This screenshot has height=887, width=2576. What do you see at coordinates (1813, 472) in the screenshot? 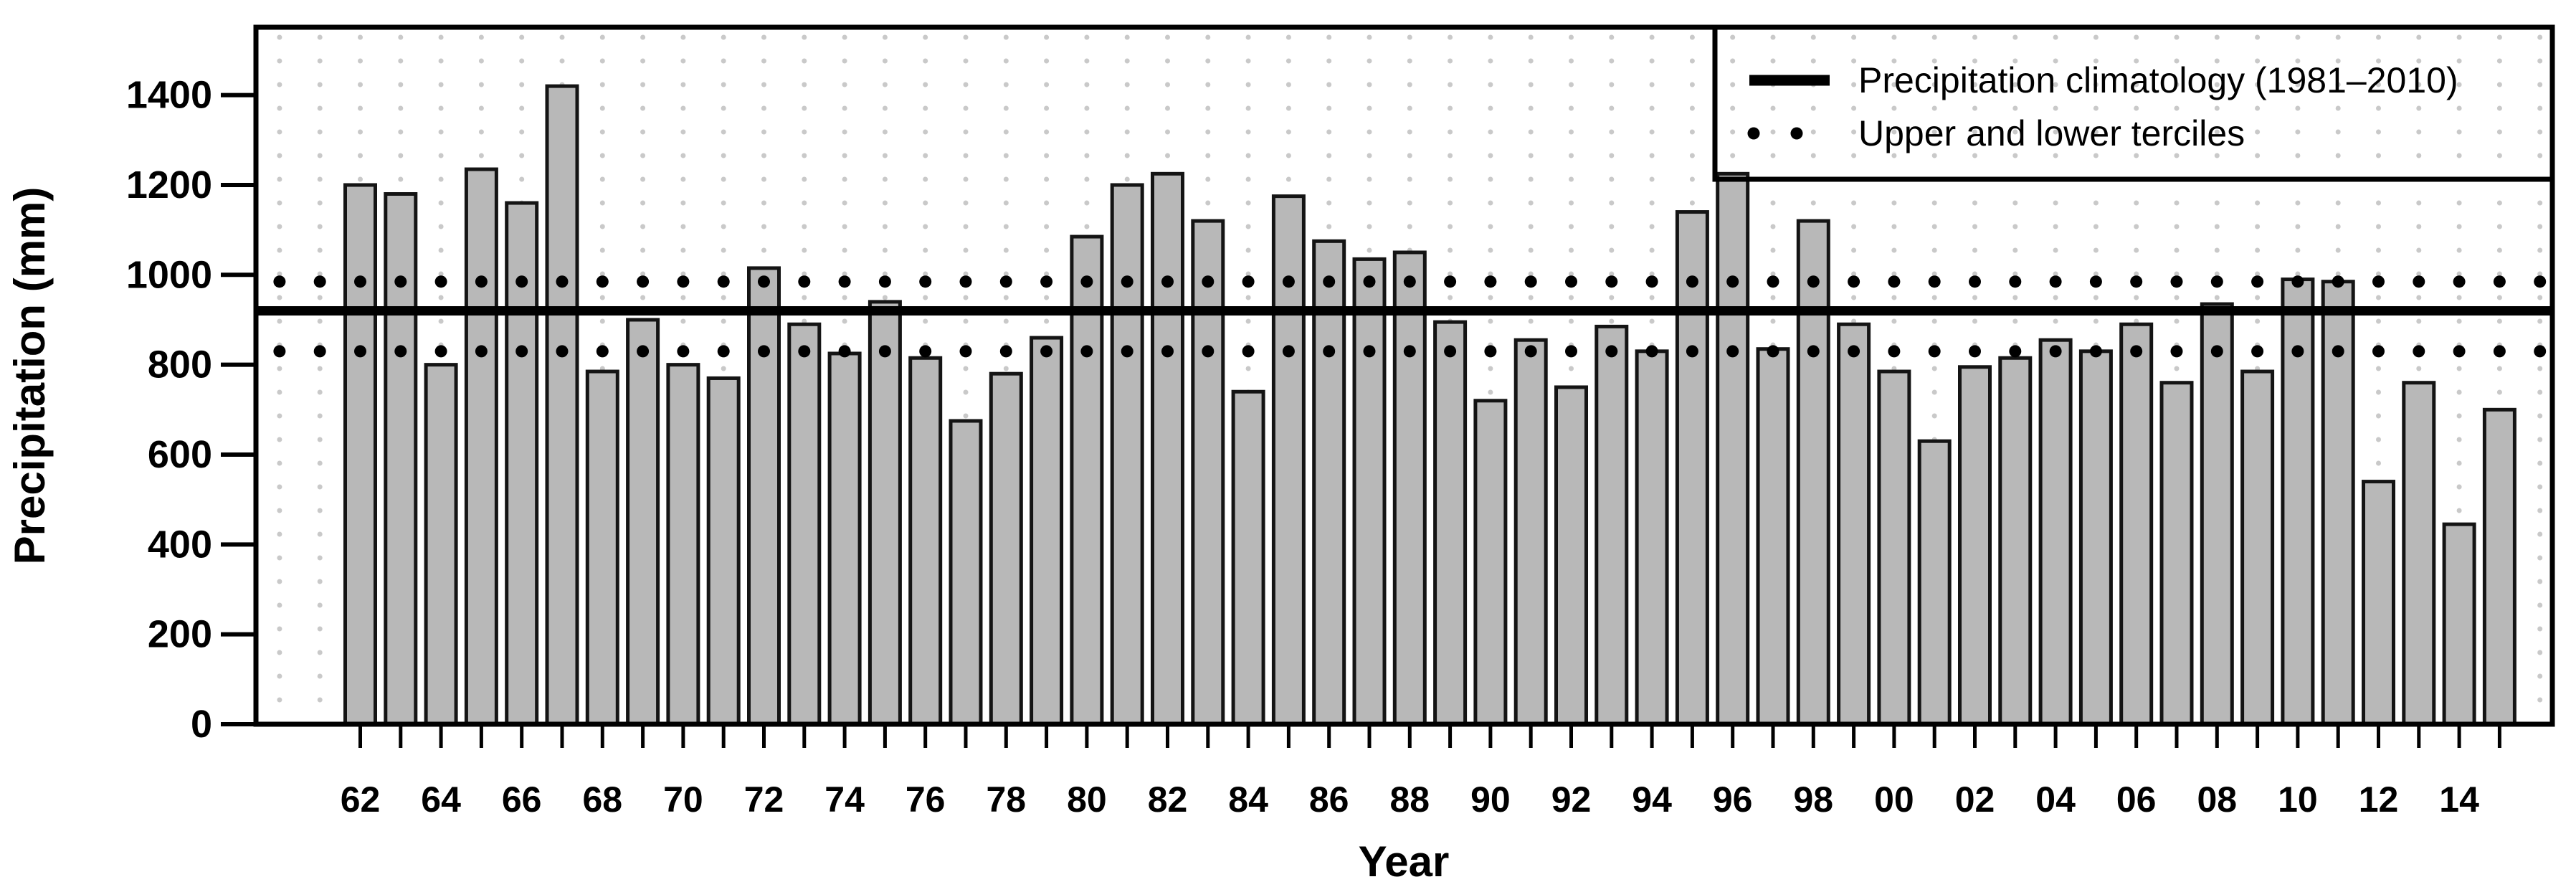
I see `bar-1998` at bounding box center [1813, 472].